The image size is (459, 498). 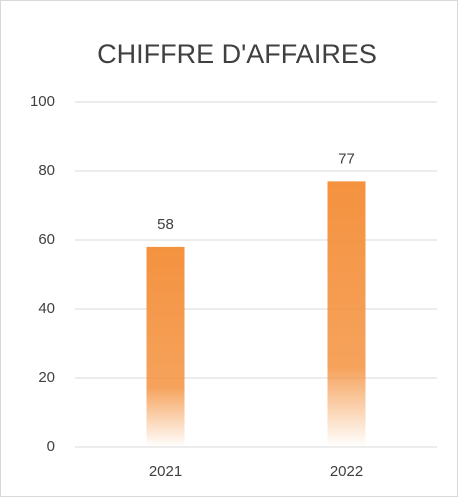 I want to click on x-tick-label: 2021, so click(x=165, y=471).